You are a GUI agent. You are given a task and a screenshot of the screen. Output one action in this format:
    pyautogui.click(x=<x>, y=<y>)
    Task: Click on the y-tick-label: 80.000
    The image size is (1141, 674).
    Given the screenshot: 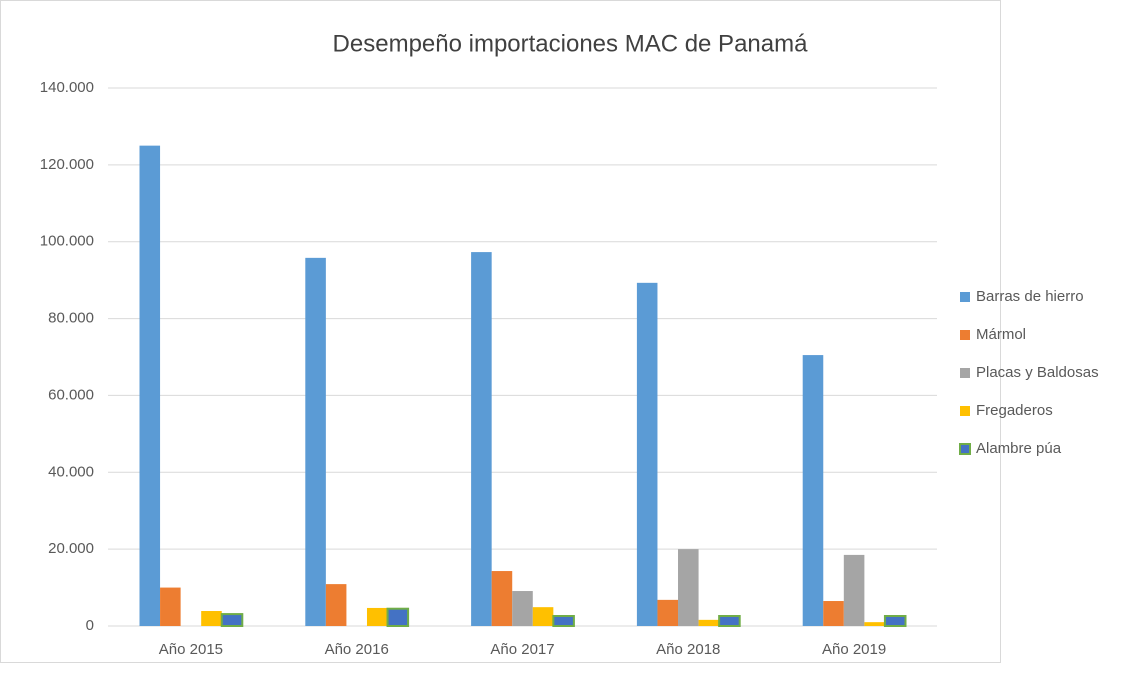 What is the action you would take?
    pyautogui.click(x=71, y=318)
    